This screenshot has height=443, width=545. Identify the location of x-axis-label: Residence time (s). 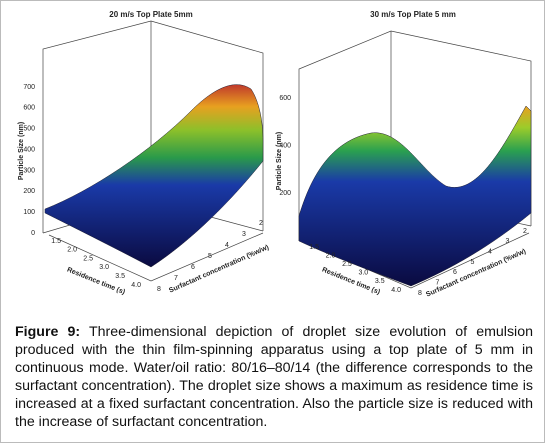
(96, 281).